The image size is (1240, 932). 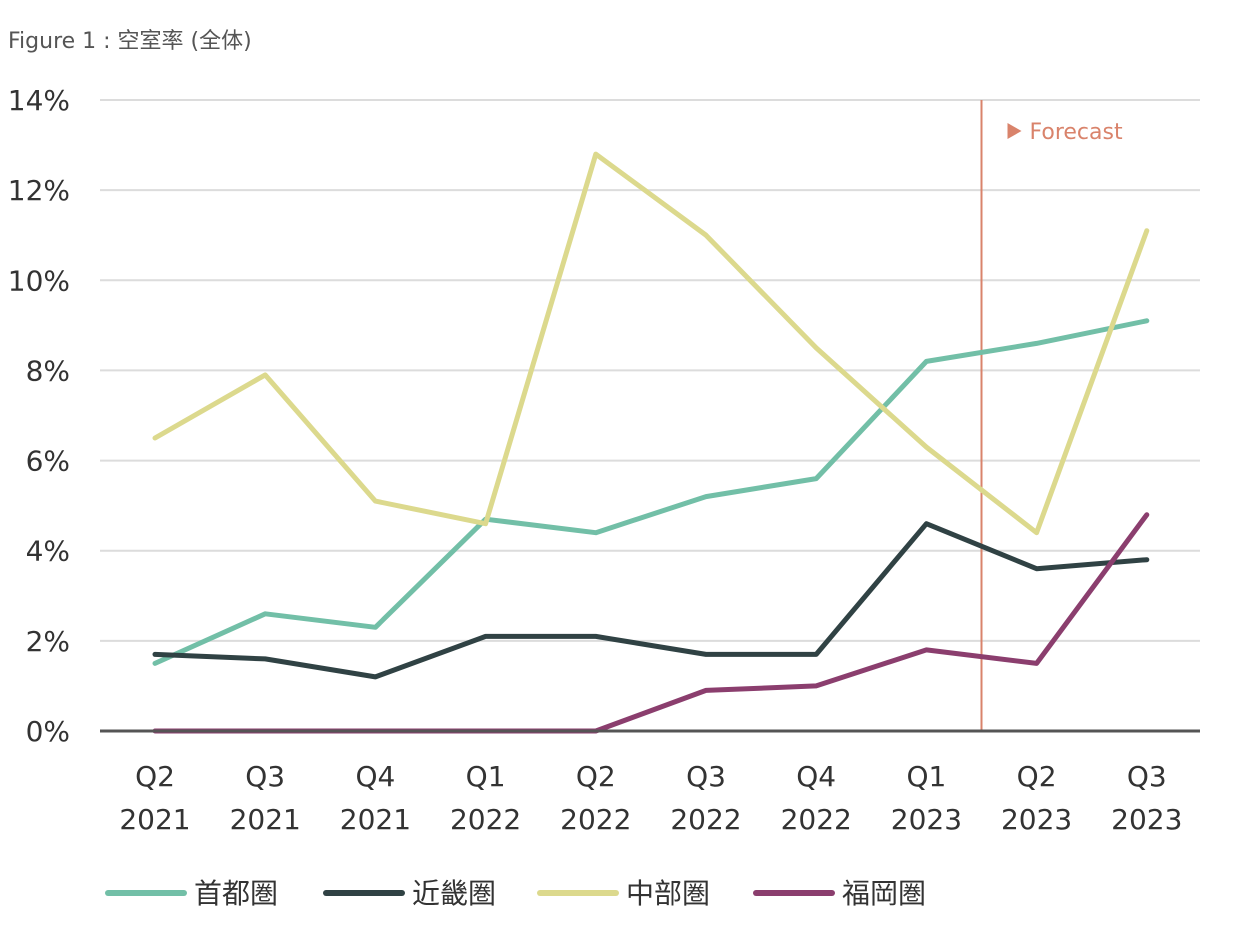 What do you see at coordinates (1076, 132) in the screenshot?
I see `forecast-label: Forecast` at bounding box center [1076, 132].